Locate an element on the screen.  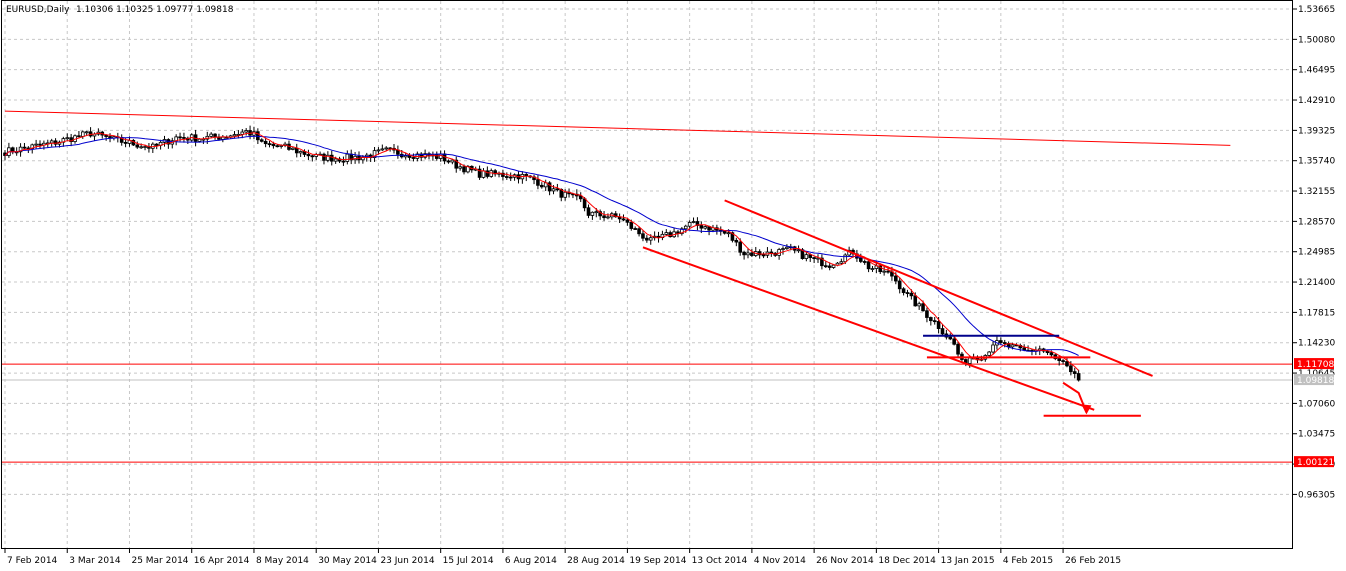
x-tick-label: 28 Aug 2014 is located at coordinates (596, 561).